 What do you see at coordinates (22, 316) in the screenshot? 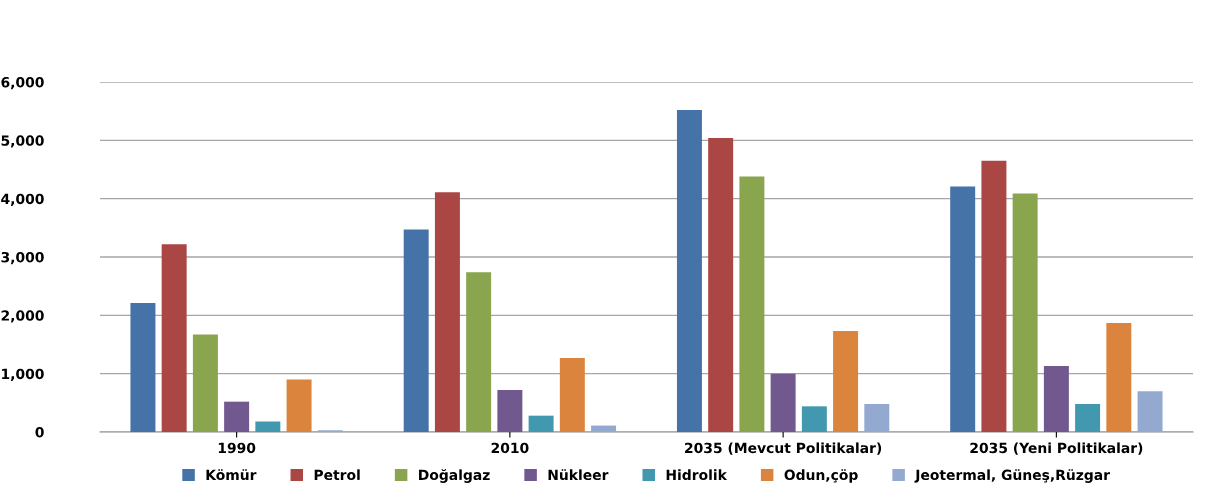
I see `y-tick-label: 2,000` at bounding box center [22, 316].